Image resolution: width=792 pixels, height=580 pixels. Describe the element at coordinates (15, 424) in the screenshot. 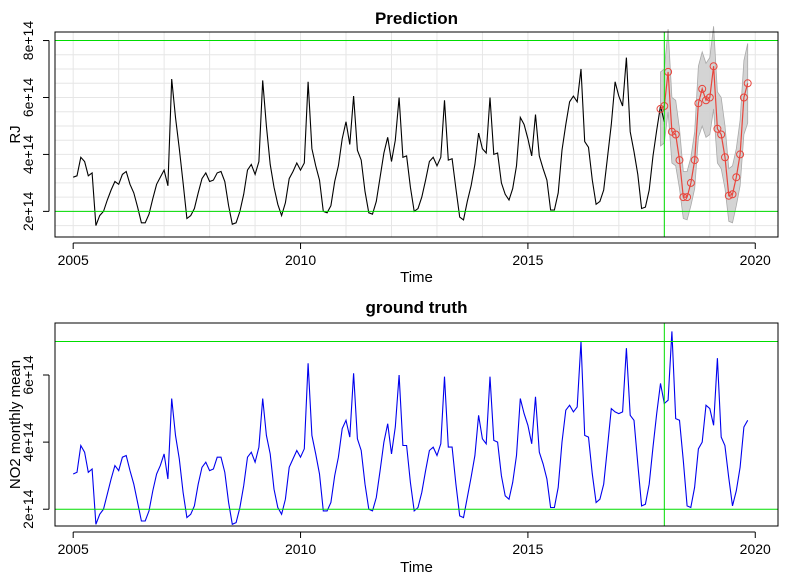

I see `y-axis-label: NO2 monthly mean` at that location.